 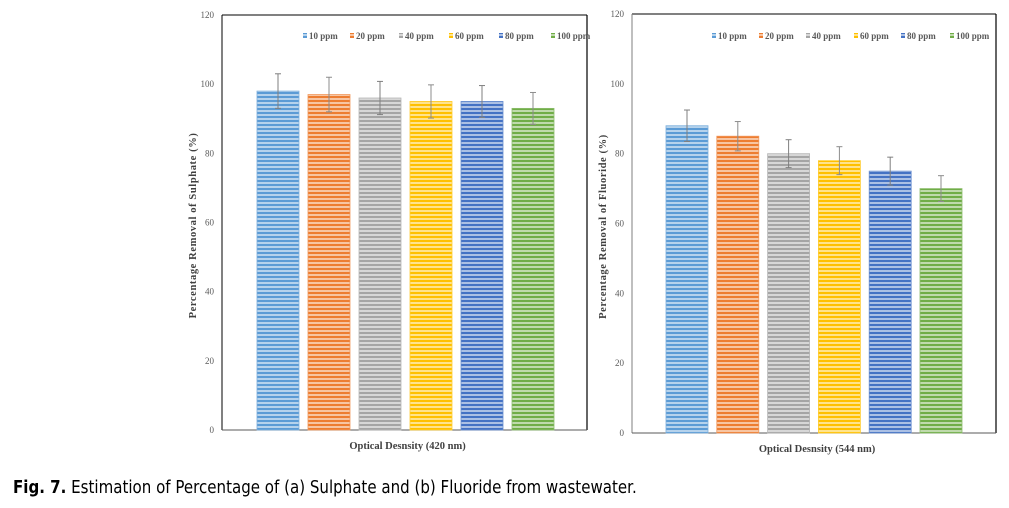 I want to click on y-axis-title: Percentage Removal of Sulphate (%), so click(x=193, y=226).